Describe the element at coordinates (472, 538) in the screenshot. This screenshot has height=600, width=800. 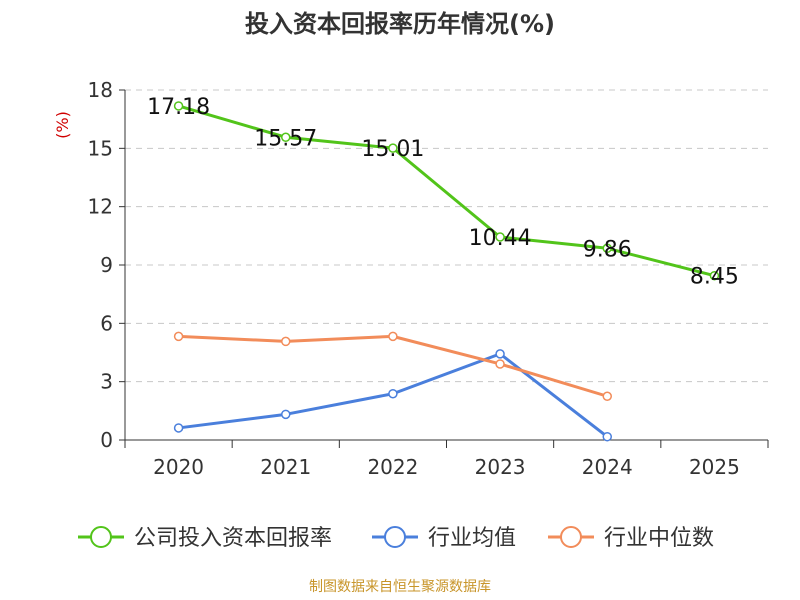
I see `legend-label: 行业均值` at that location.